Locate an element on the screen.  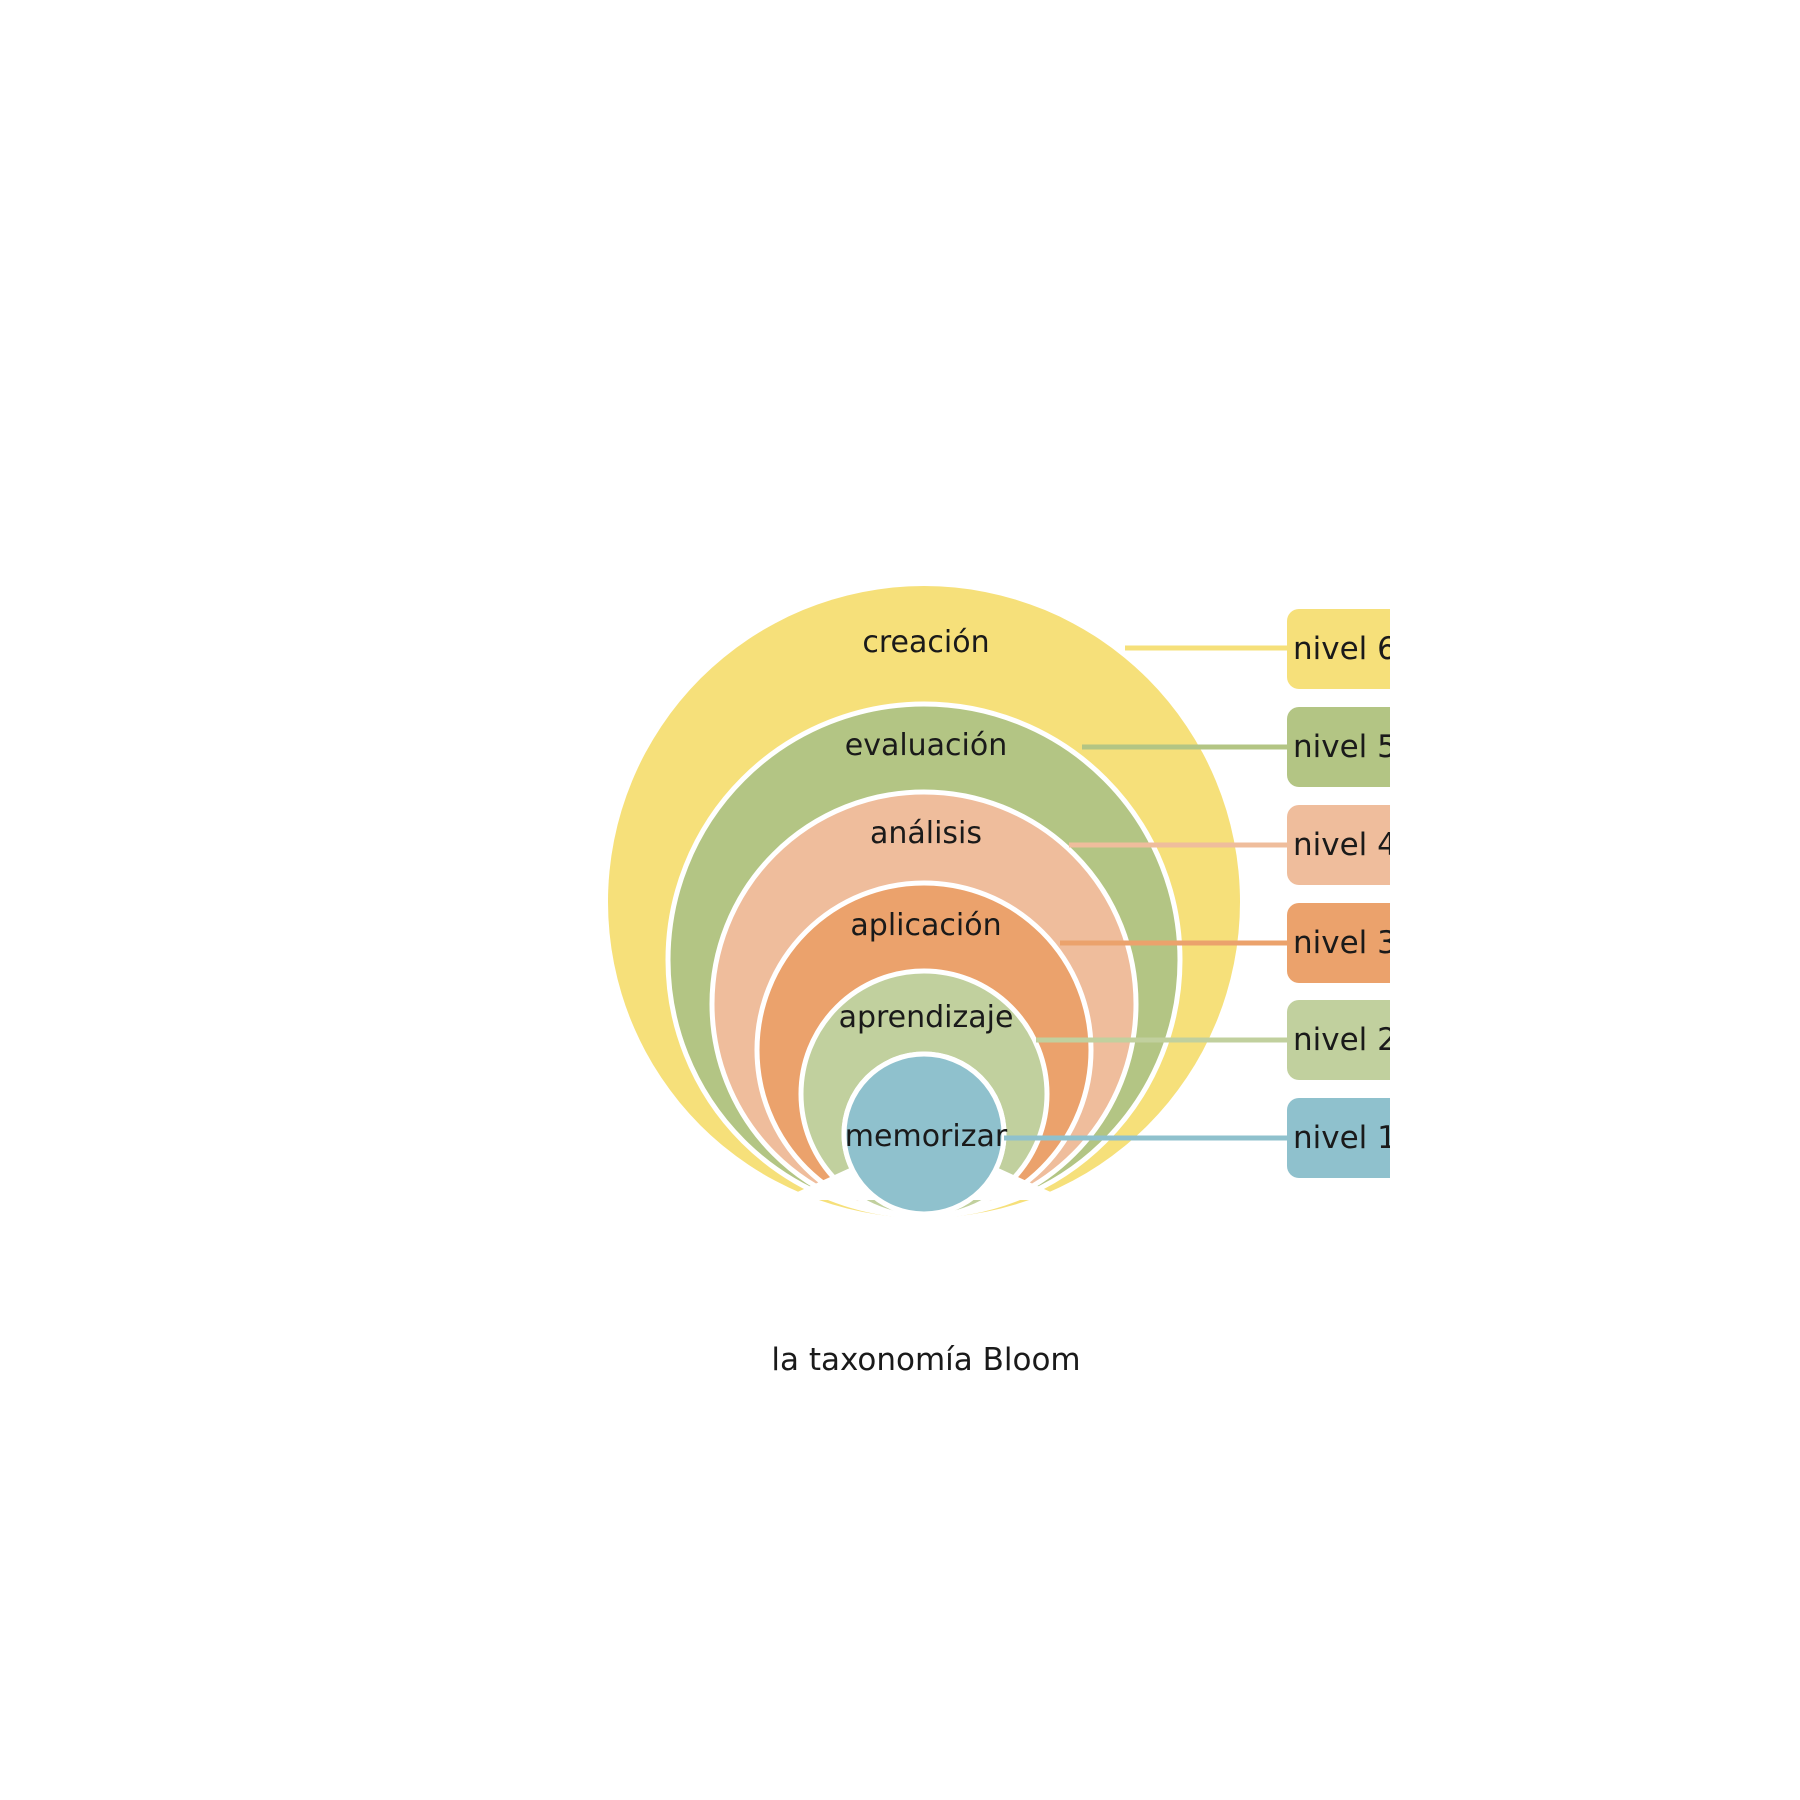
level-box-2: nivel 2 is located at coordinates (1342, 1040).